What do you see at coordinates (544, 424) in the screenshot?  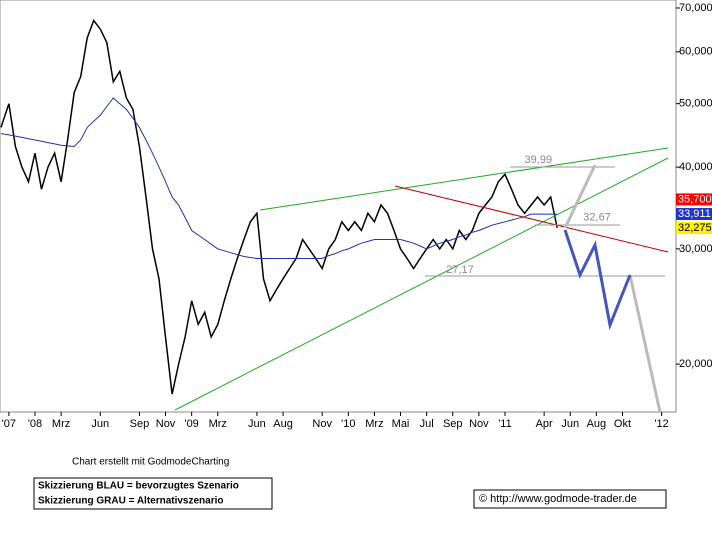 I see `x-tick-label: Apr` at bounding box center [544, 424].